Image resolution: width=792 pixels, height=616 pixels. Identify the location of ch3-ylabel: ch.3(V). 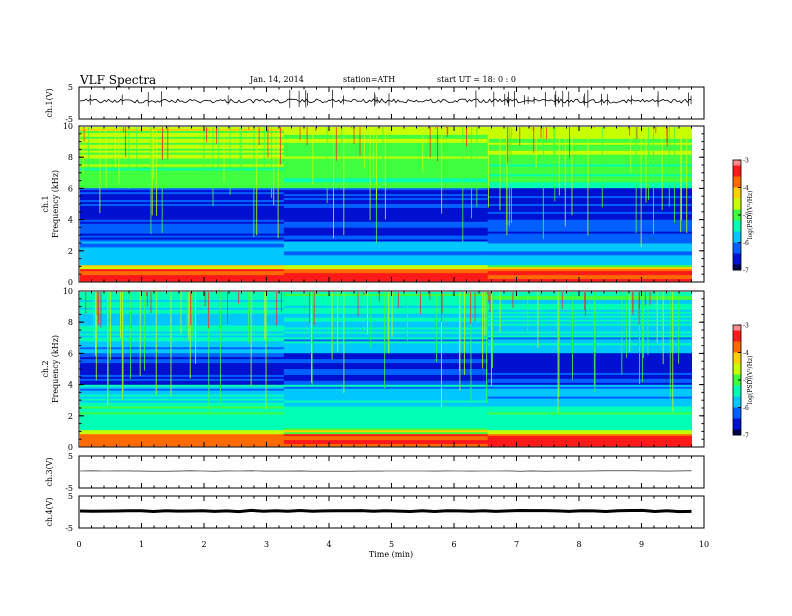
(49, 471).